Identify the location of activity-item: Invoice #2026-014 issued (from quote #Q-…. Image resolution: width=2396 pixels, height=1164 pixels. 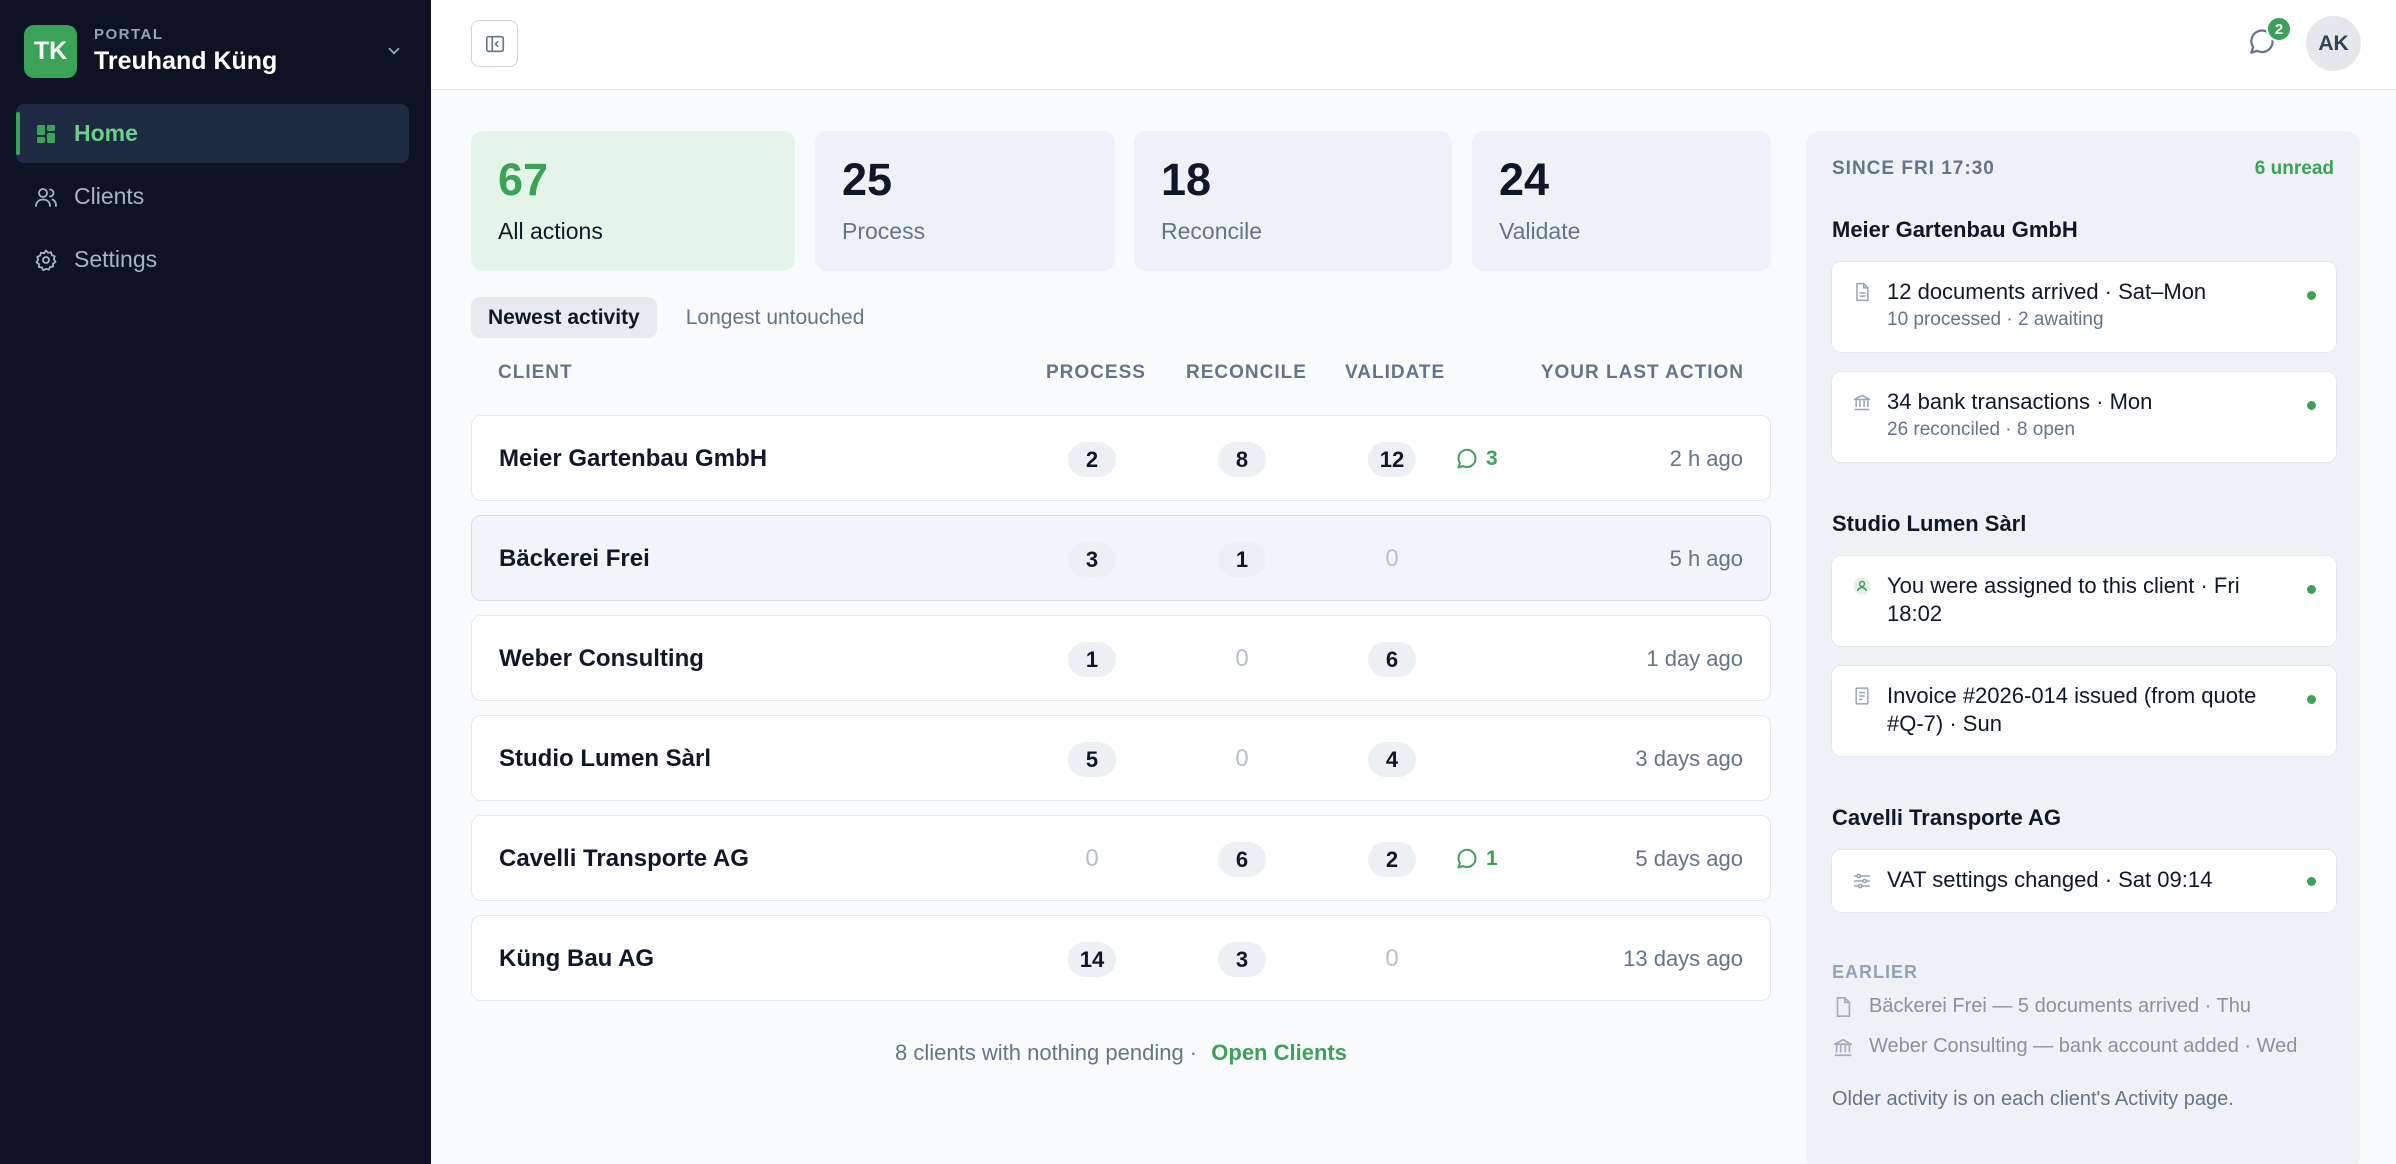
(2084, 711).